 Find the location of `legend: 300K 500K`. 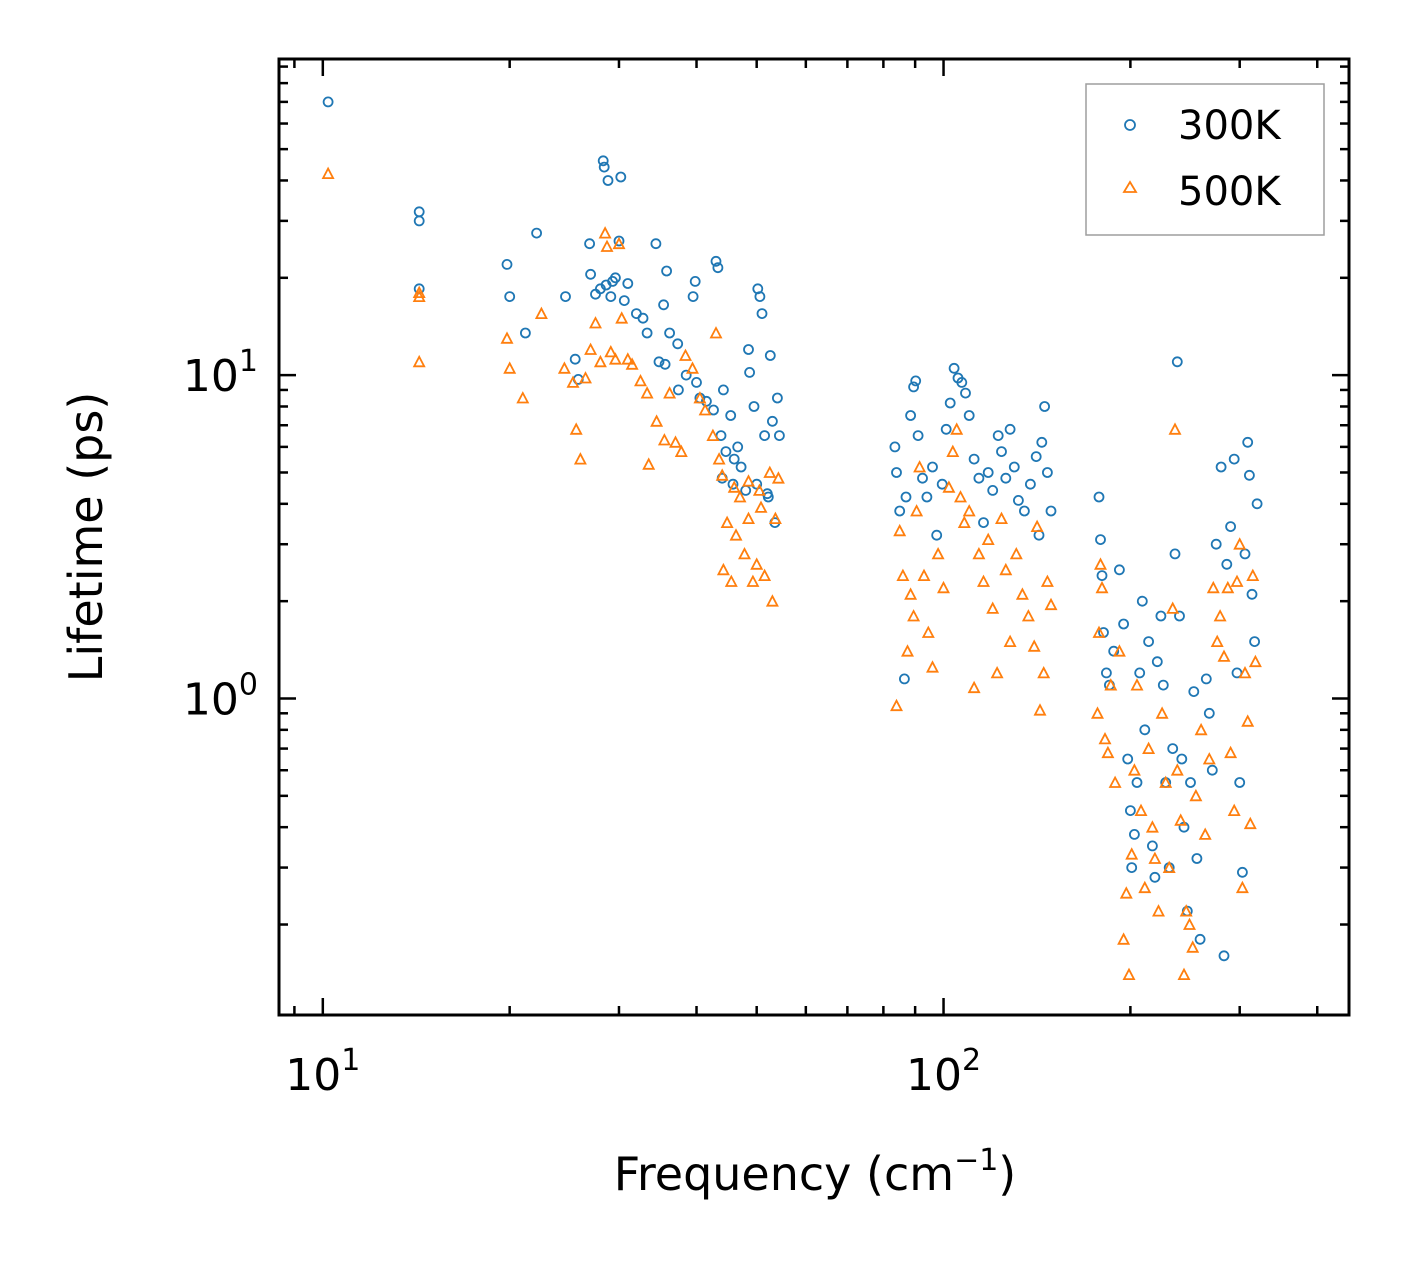

legend: 300K 500K is located at coordinates (1205, 159).